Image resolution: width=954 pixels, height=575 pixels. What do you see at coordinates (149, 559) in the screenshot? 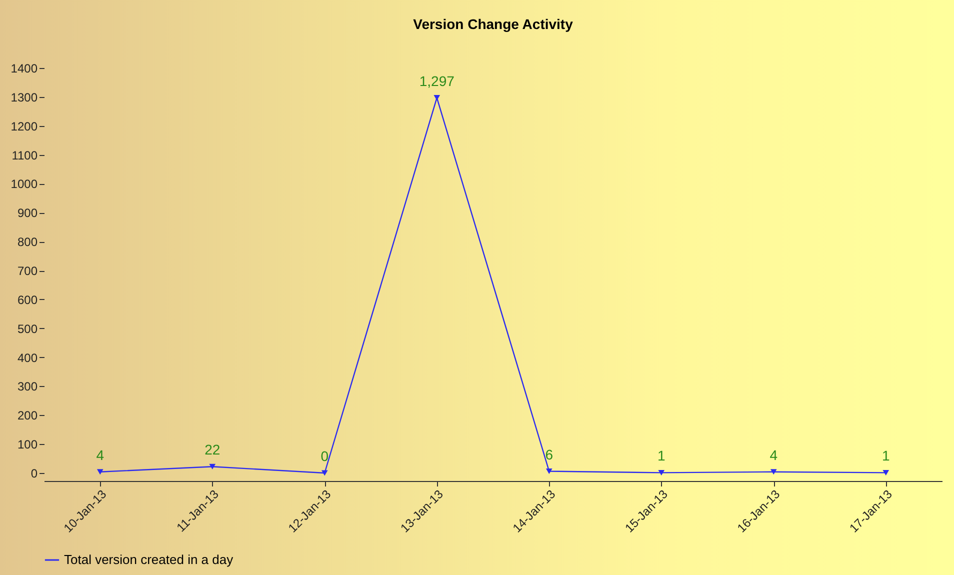
I see `legend-label: Total version created in a day` at bounding box center [149, 559].